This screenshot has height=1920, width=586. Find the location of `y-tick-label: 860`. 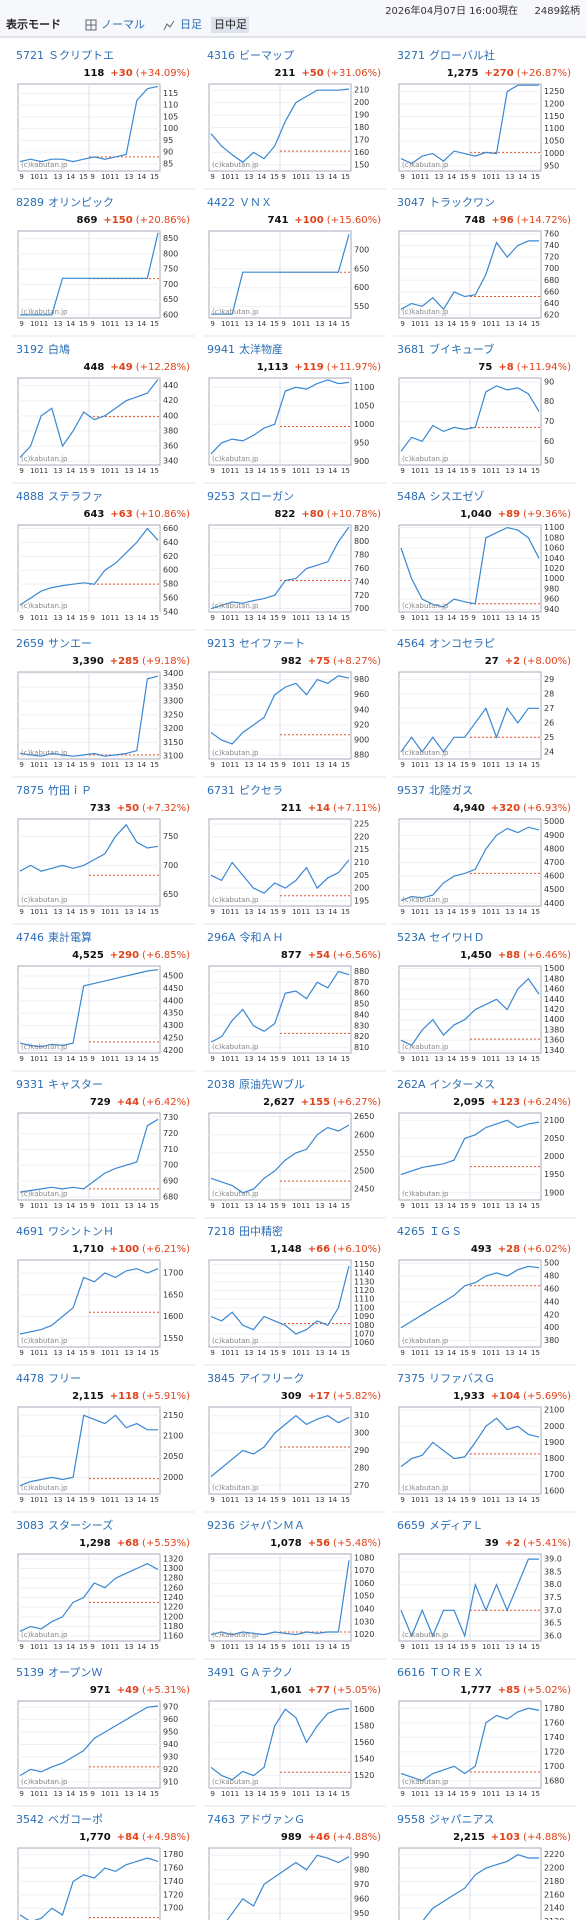

y-tick-label: 860 is located at coordinates (361, 993).